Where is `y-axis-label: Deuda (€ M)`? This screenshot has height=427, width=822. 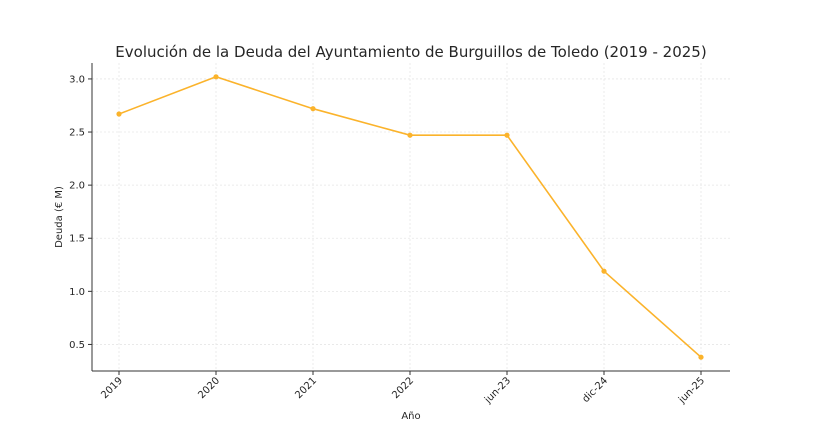
y-axis-label: Deuda (€ M) is located at coordinates (59, 217).